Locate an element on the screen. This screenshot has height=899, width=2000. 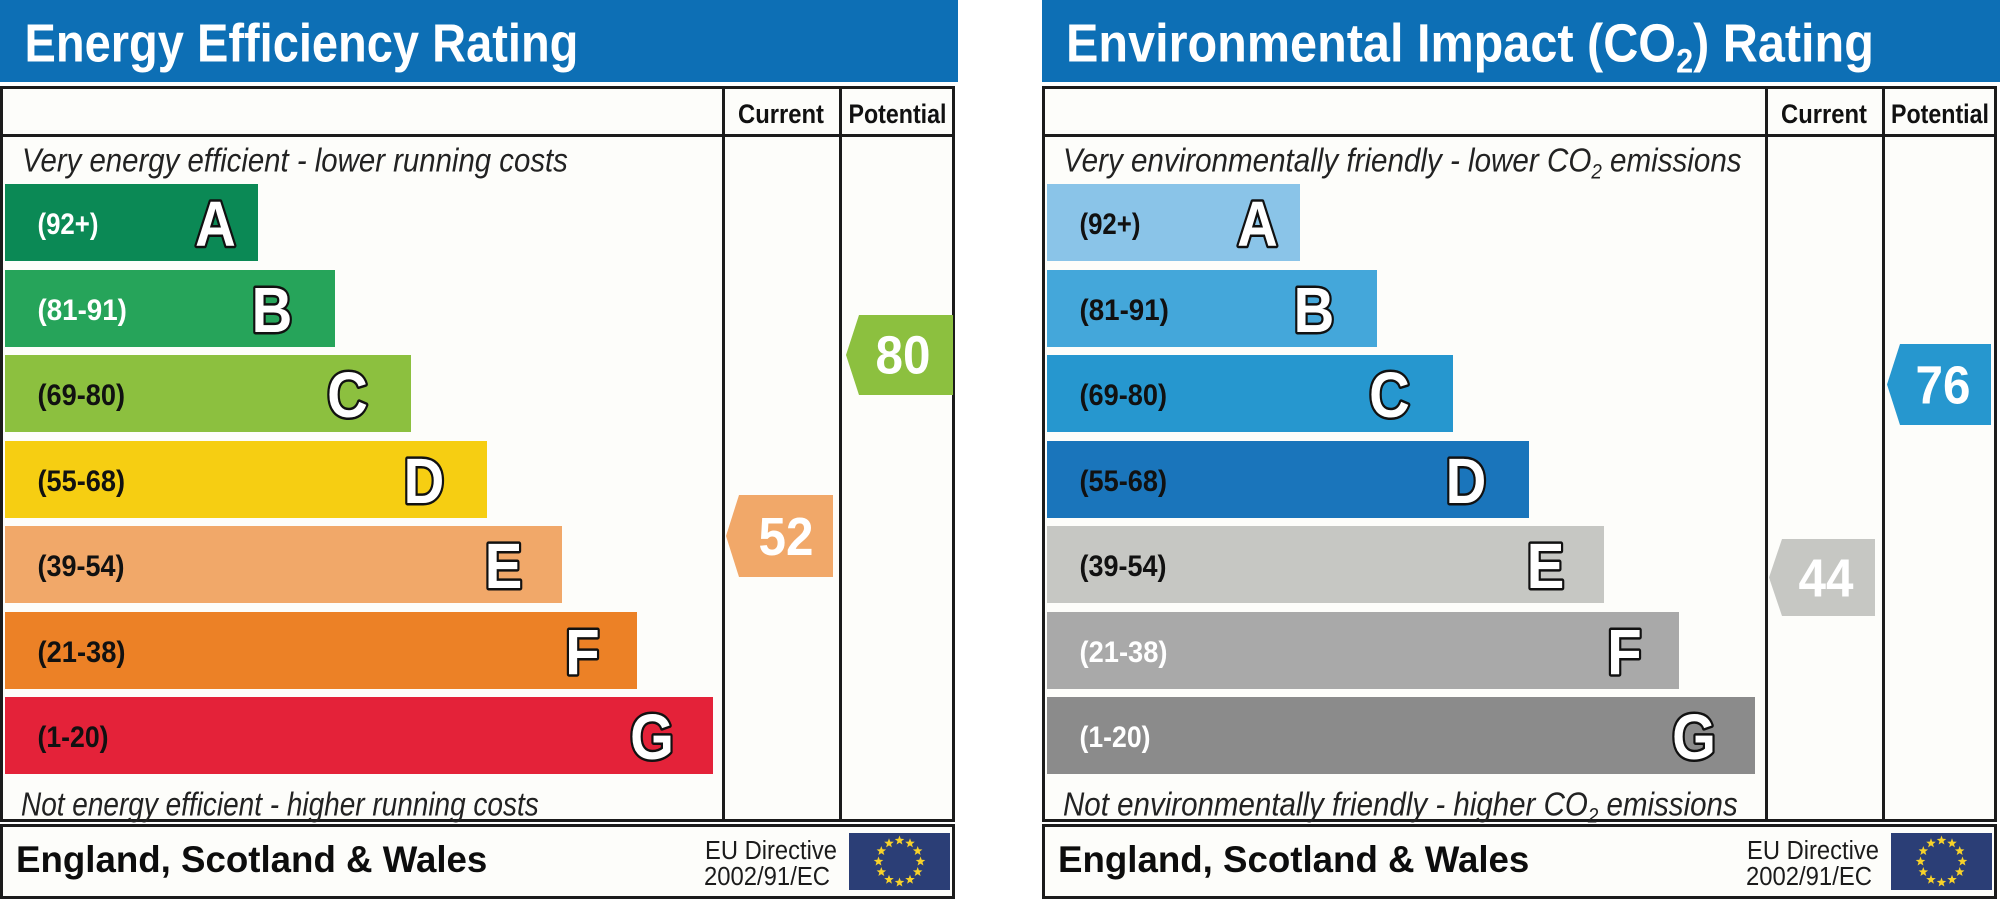
svg-text:Environmental Impact (CO2) Rat: Environmental Impact (CO2) Rating is located at coordinates (1470, 46).